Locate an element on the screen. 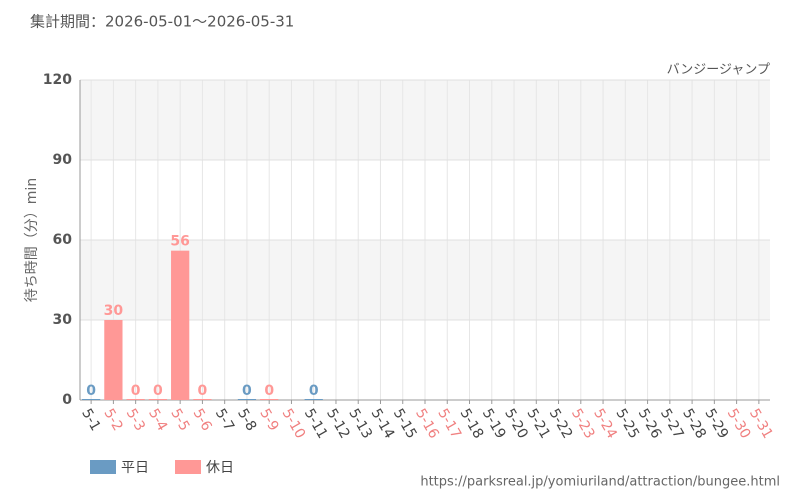 The image size is (800, 500). x-tick-label: 5-6 is located at coordinates (201, 420).